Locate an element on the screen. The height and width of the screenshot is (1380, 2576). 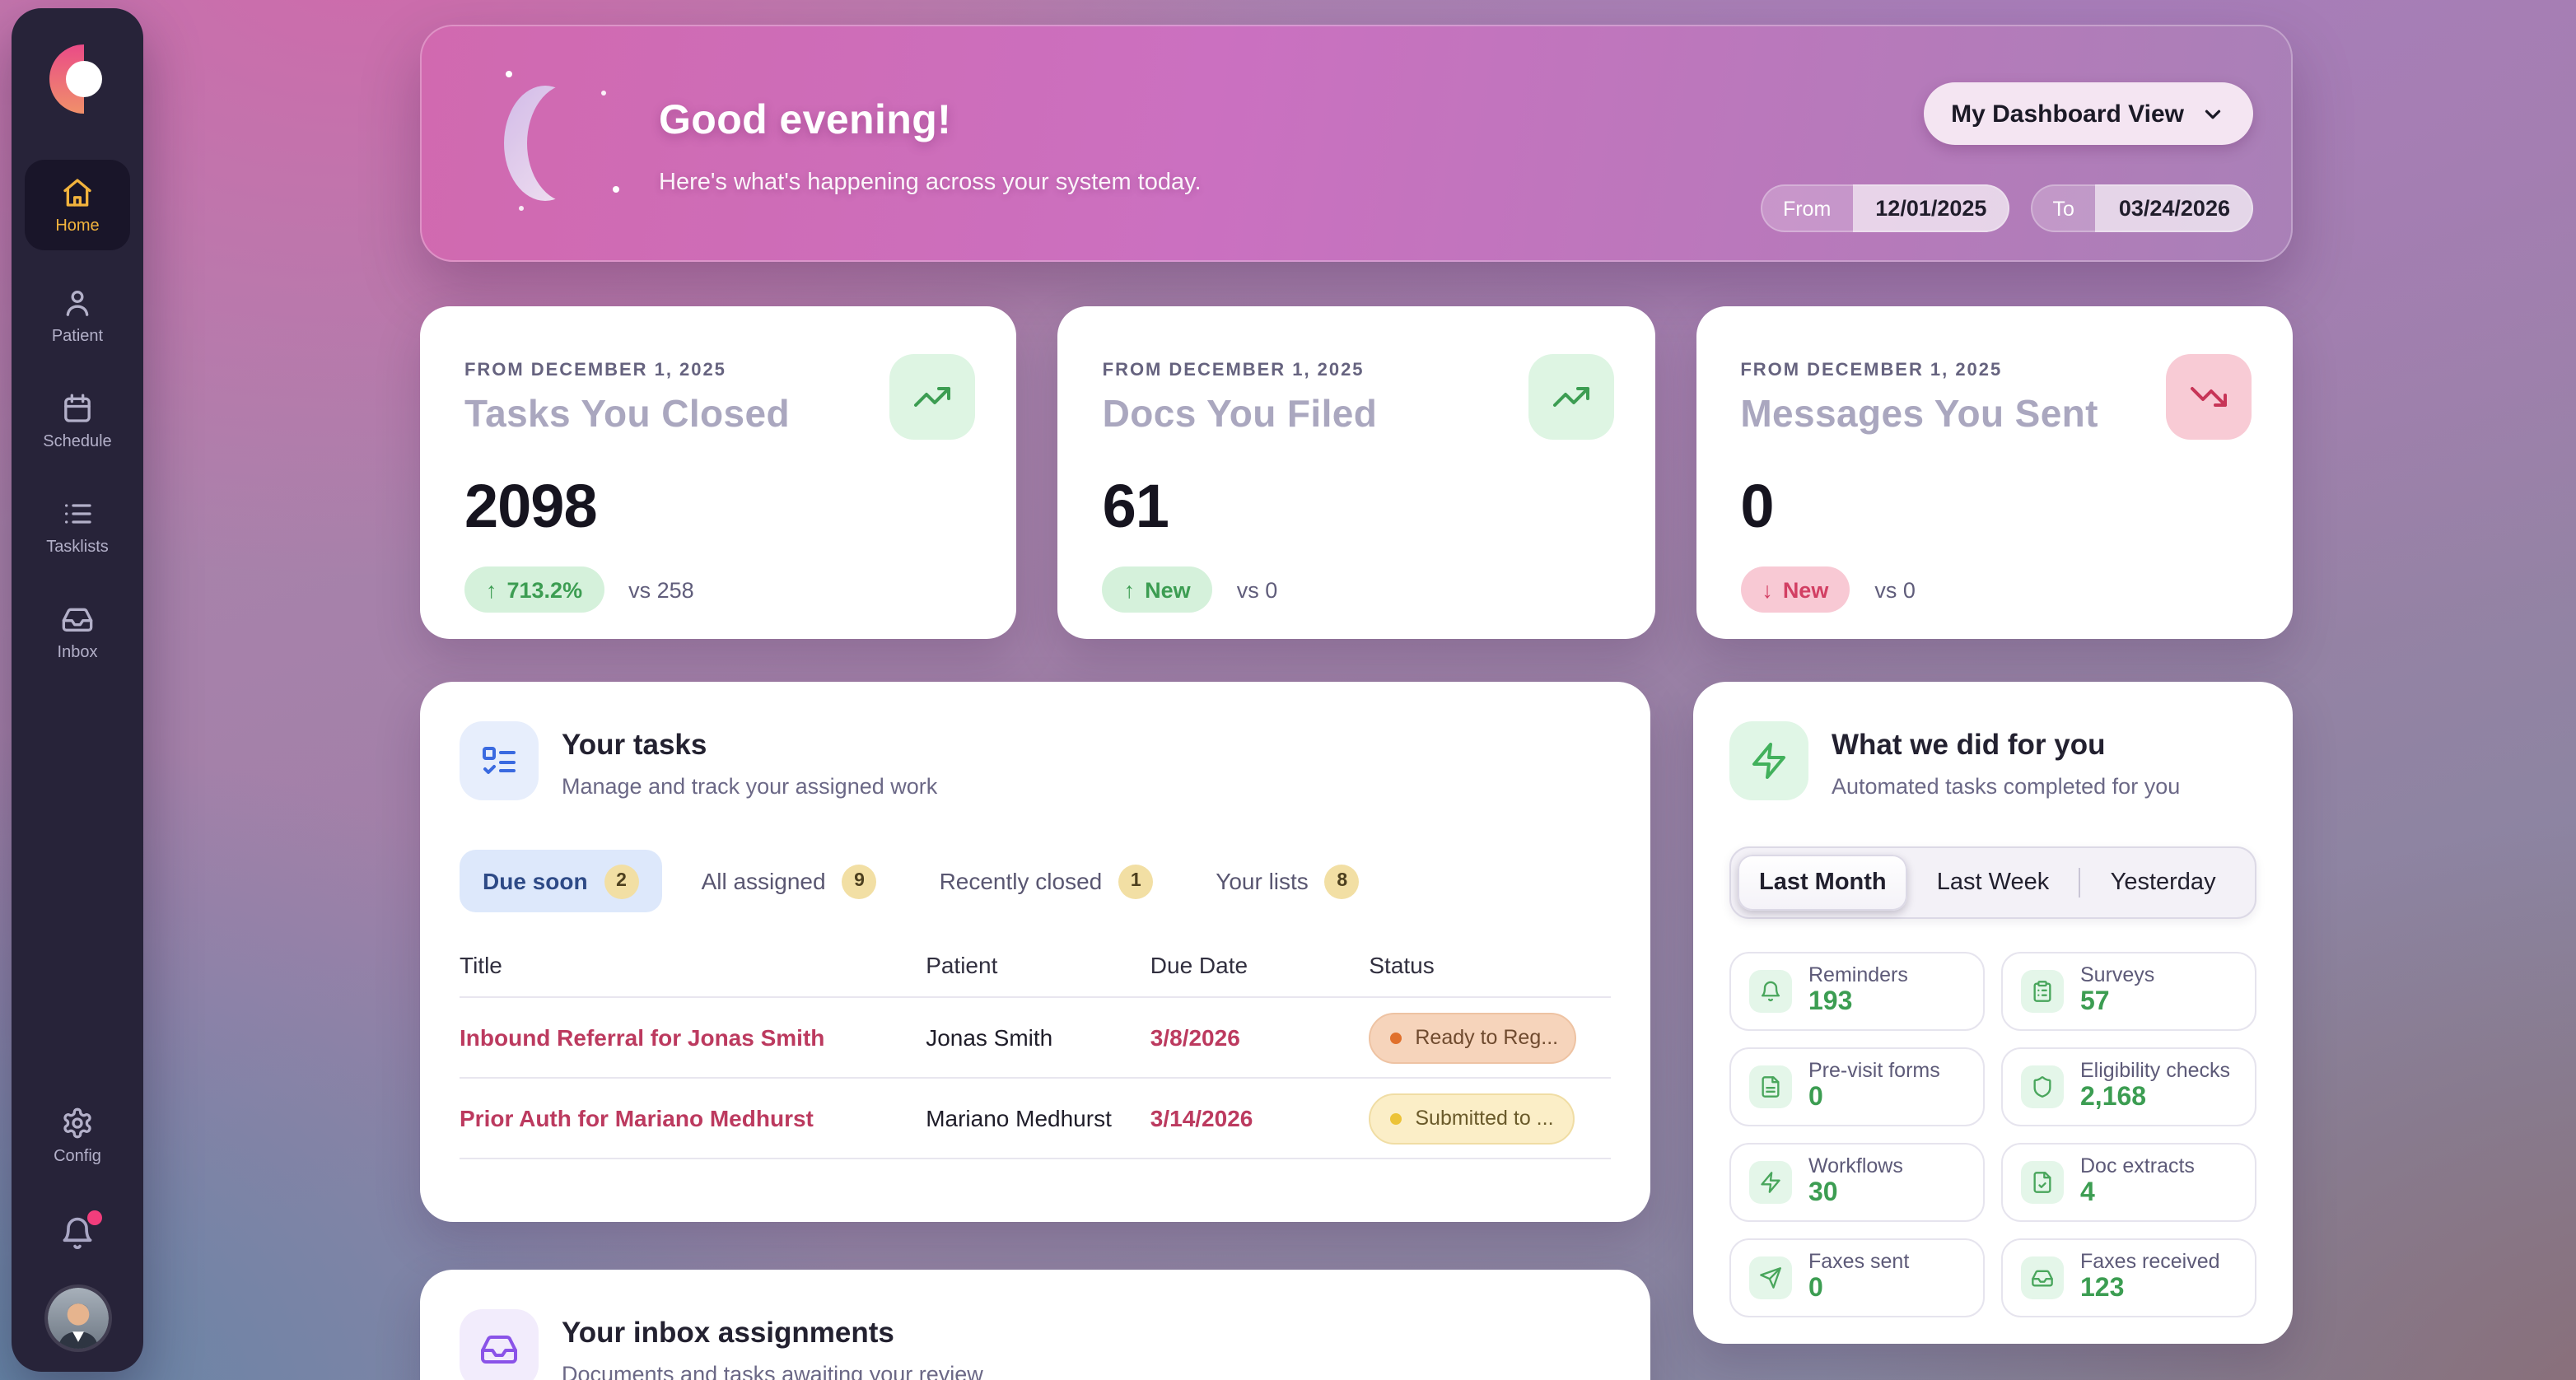
status-dot is located at coordinates (1396, 1037).